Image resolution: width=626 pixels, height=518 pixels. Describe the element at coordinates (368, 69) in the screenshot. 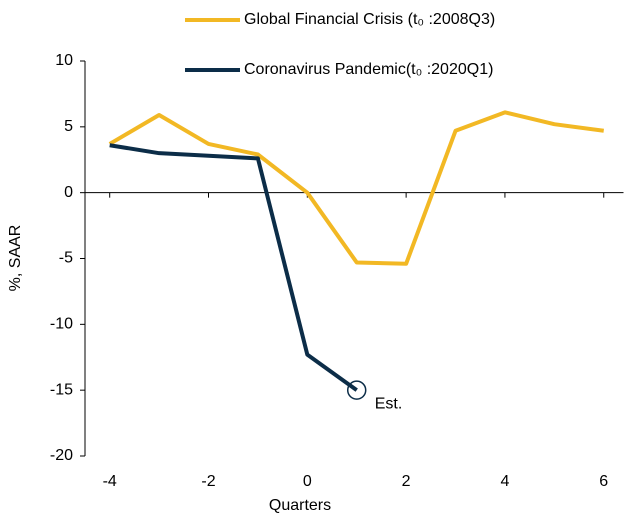

I see `legend-label: Coronavirus Pandemic(t₀ :2020Q1)` at that location.